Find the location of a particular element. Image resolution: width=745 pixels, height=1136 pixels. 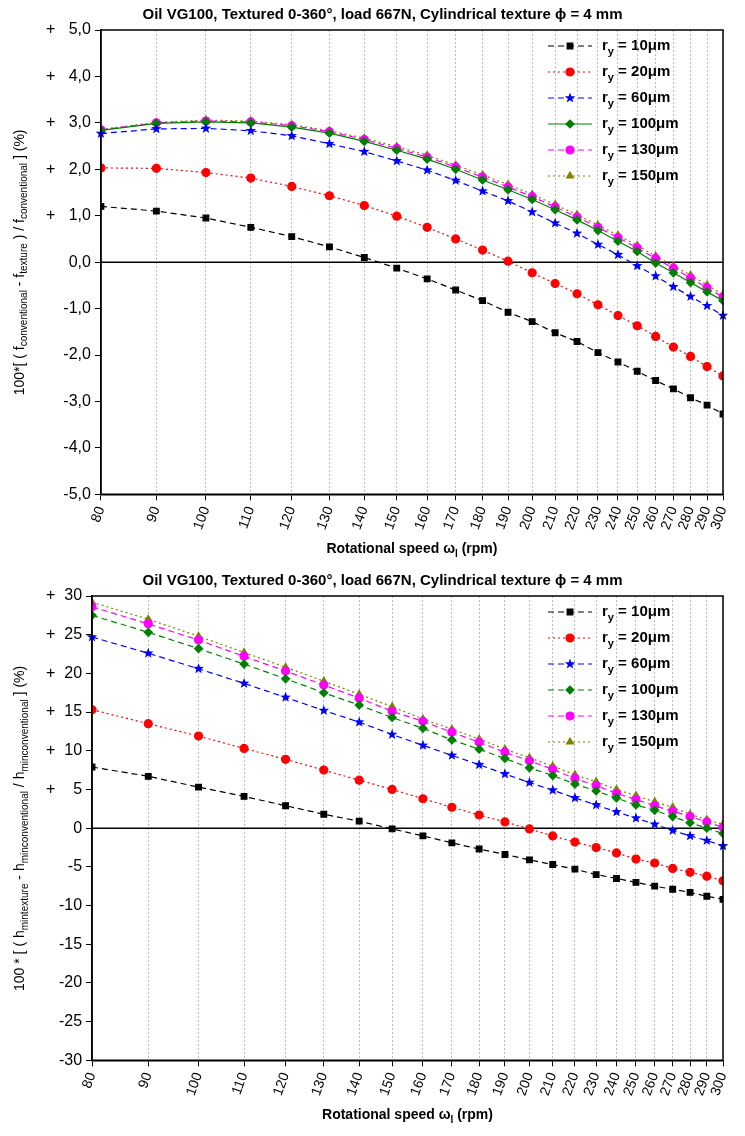

y-tick-label: + 25 is located at coordinates (64, 634).